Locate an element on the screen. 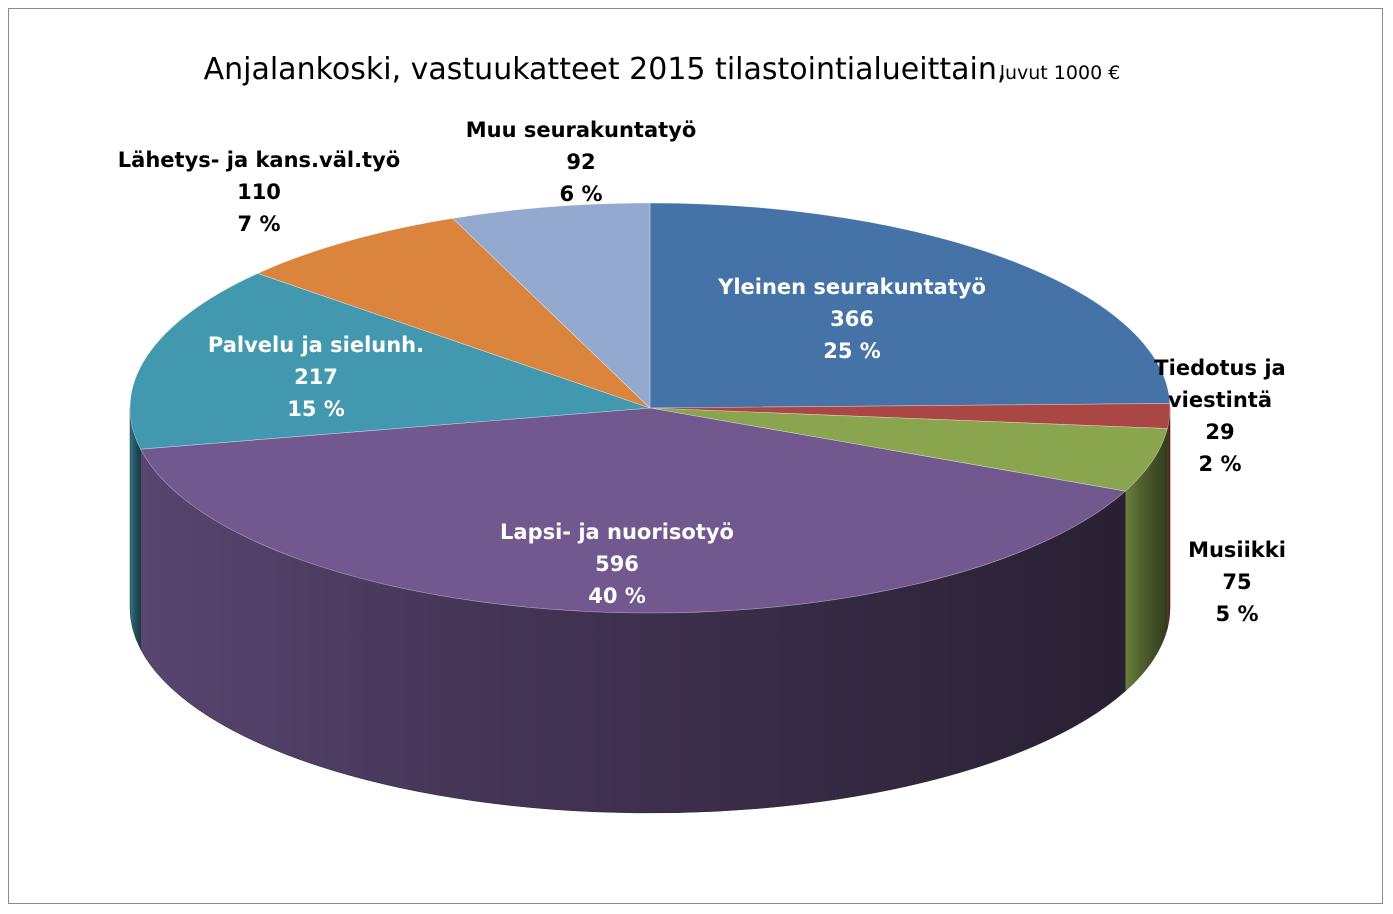 The image size is (1393, 914). label-category: Muu seurakuntatyö is located at coordinates (581, 130).